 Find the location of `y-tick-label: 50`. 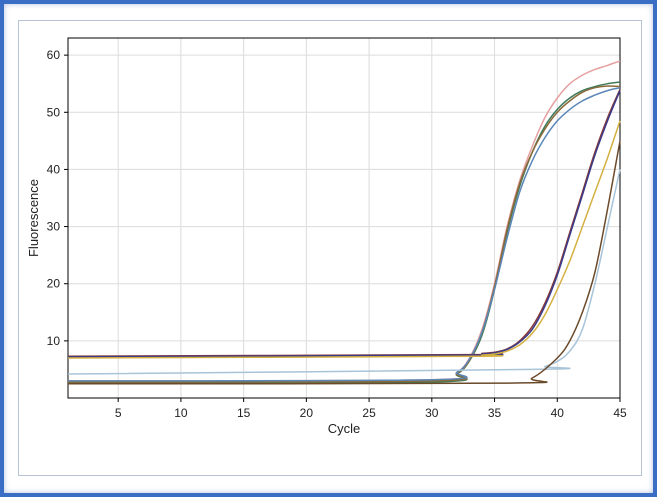

y-tick-label: 50 is located at coordinates (54, 112).